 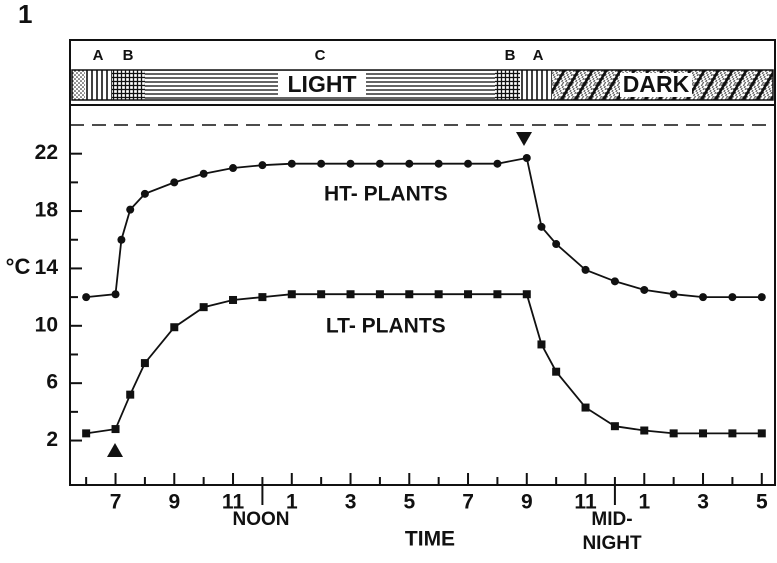 What do you see at coordinates (422, 85) in the screenshot?
I see `band-outline` at bounding box center [422, 85].